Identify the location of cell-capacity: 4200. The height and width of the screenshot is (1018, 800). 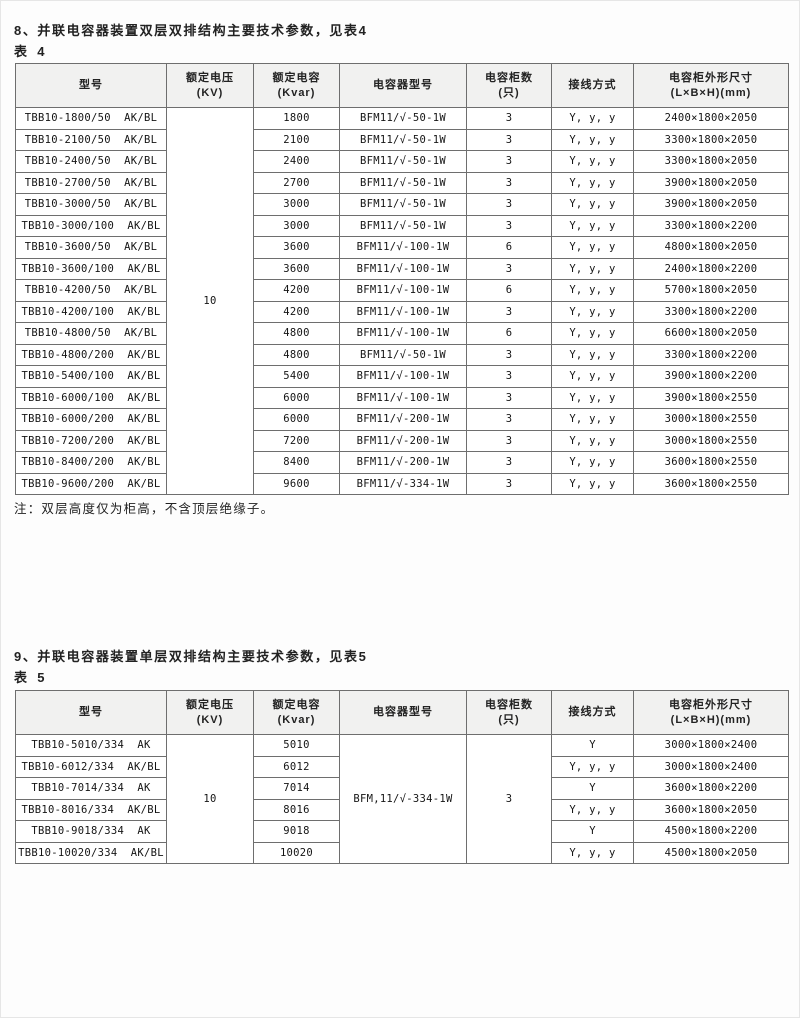
(296, 311).